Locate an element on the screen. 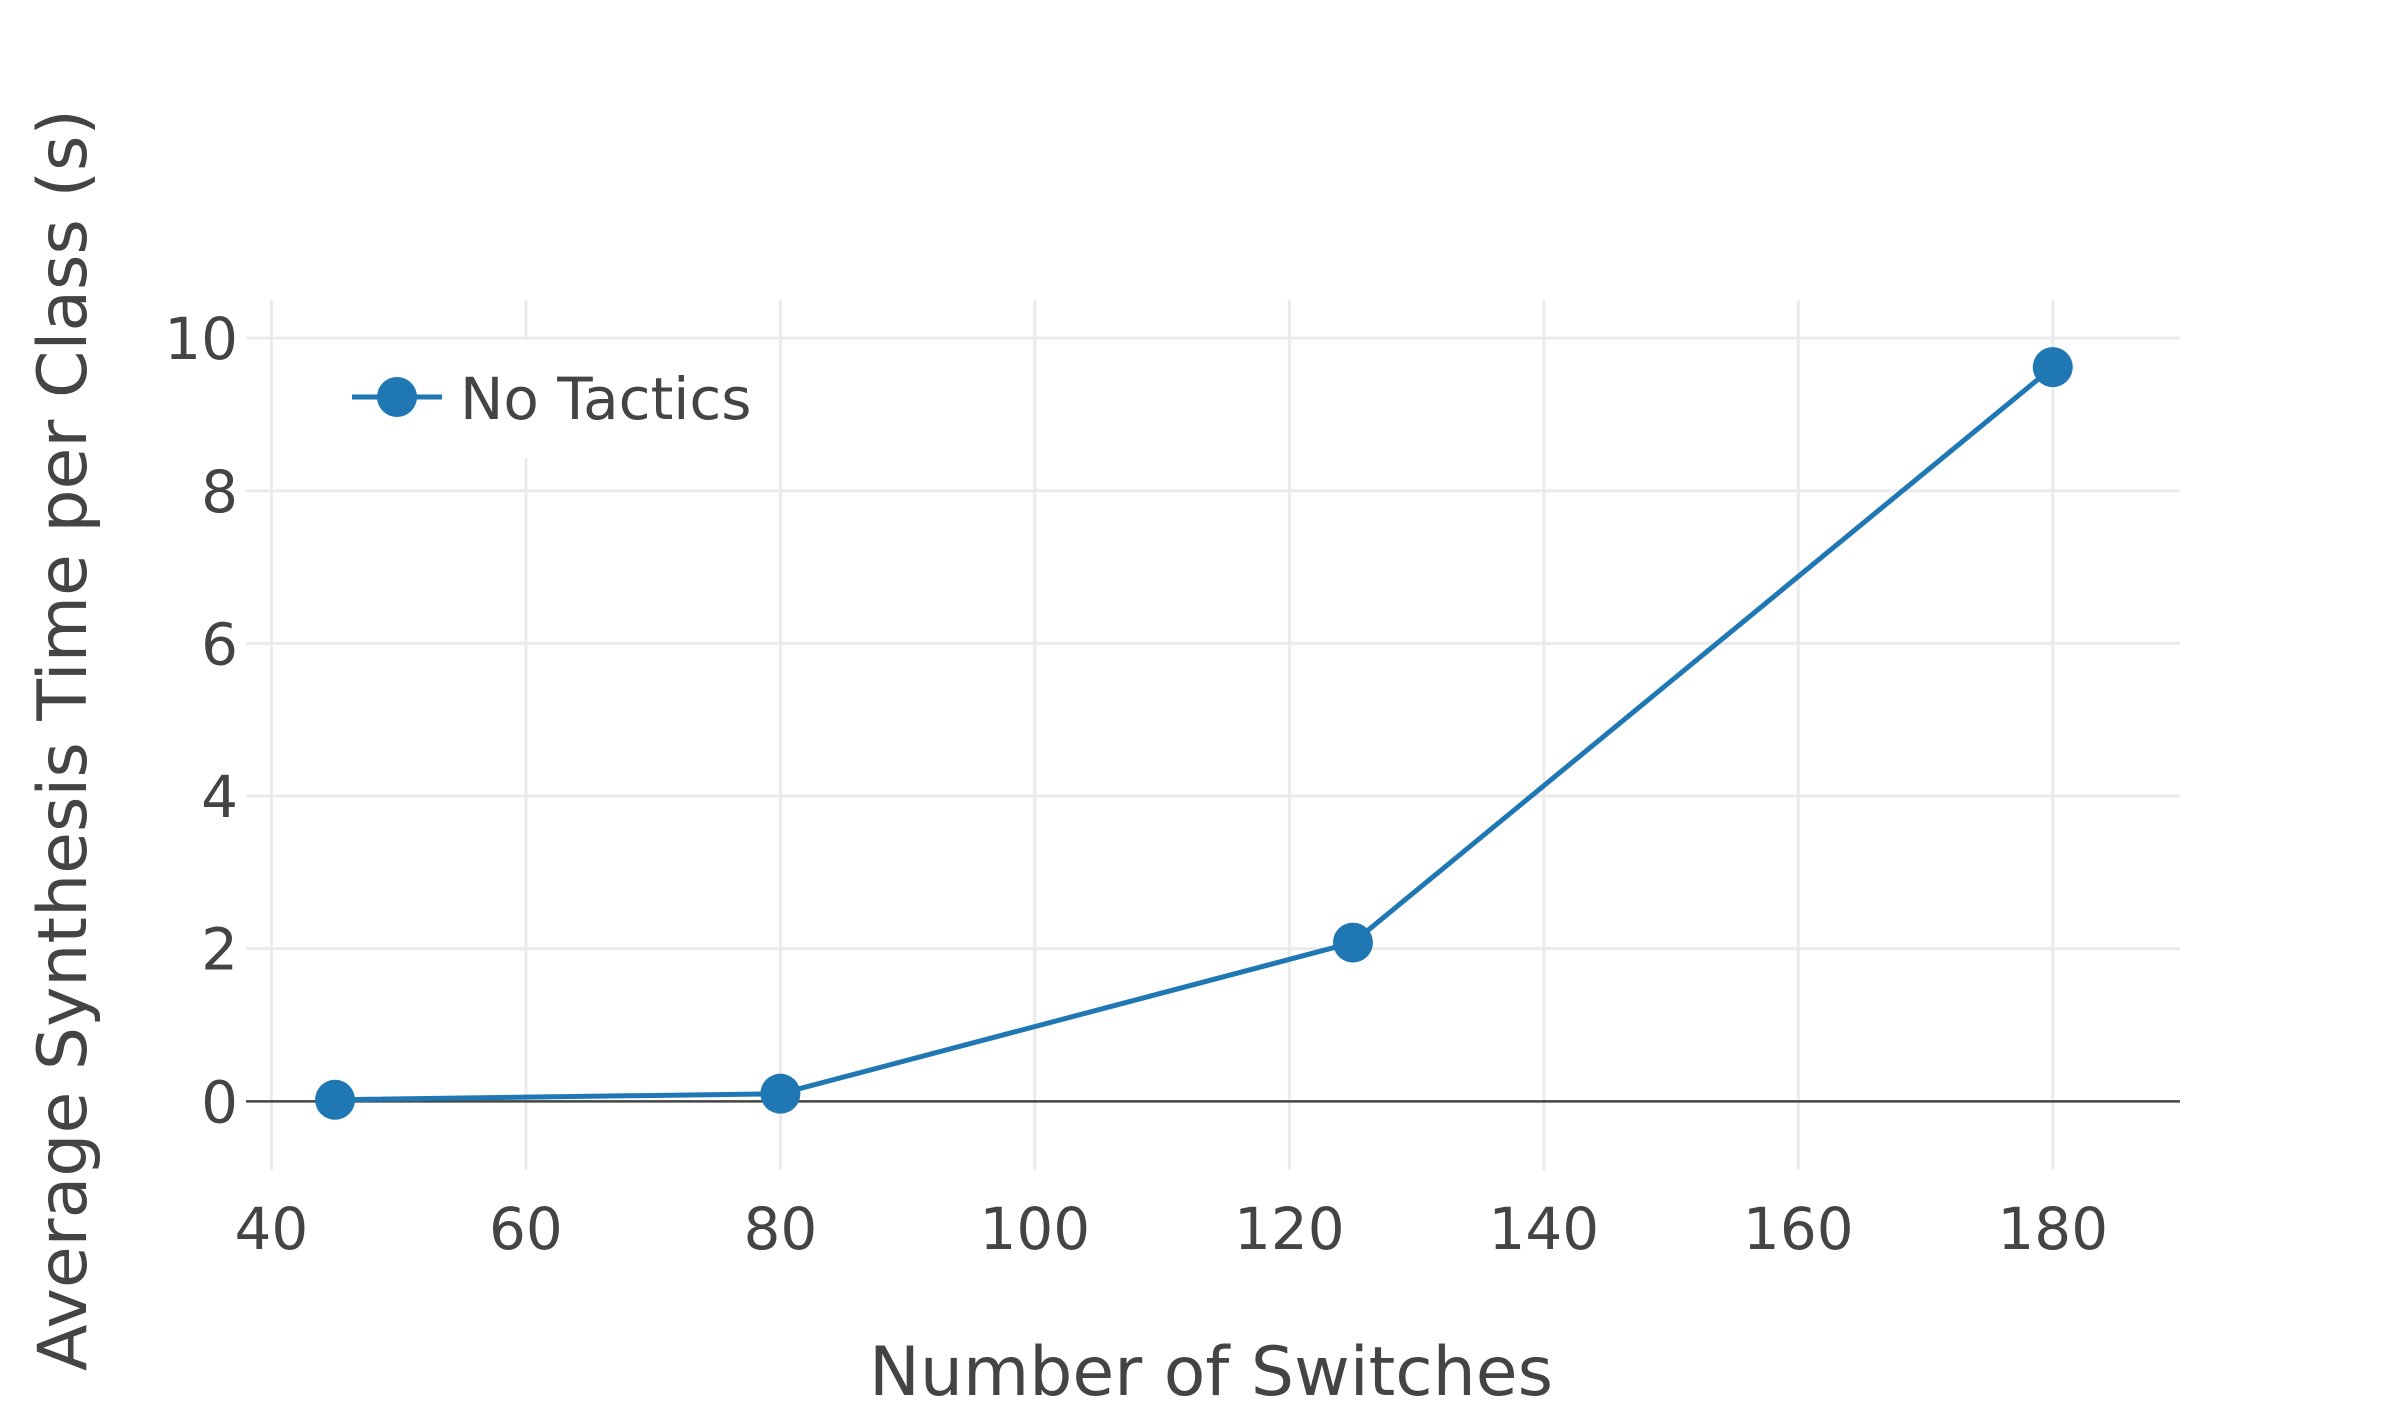  y-axis-ticks: 0 2 4 6 8 10 is located at coordinates (201, 720).